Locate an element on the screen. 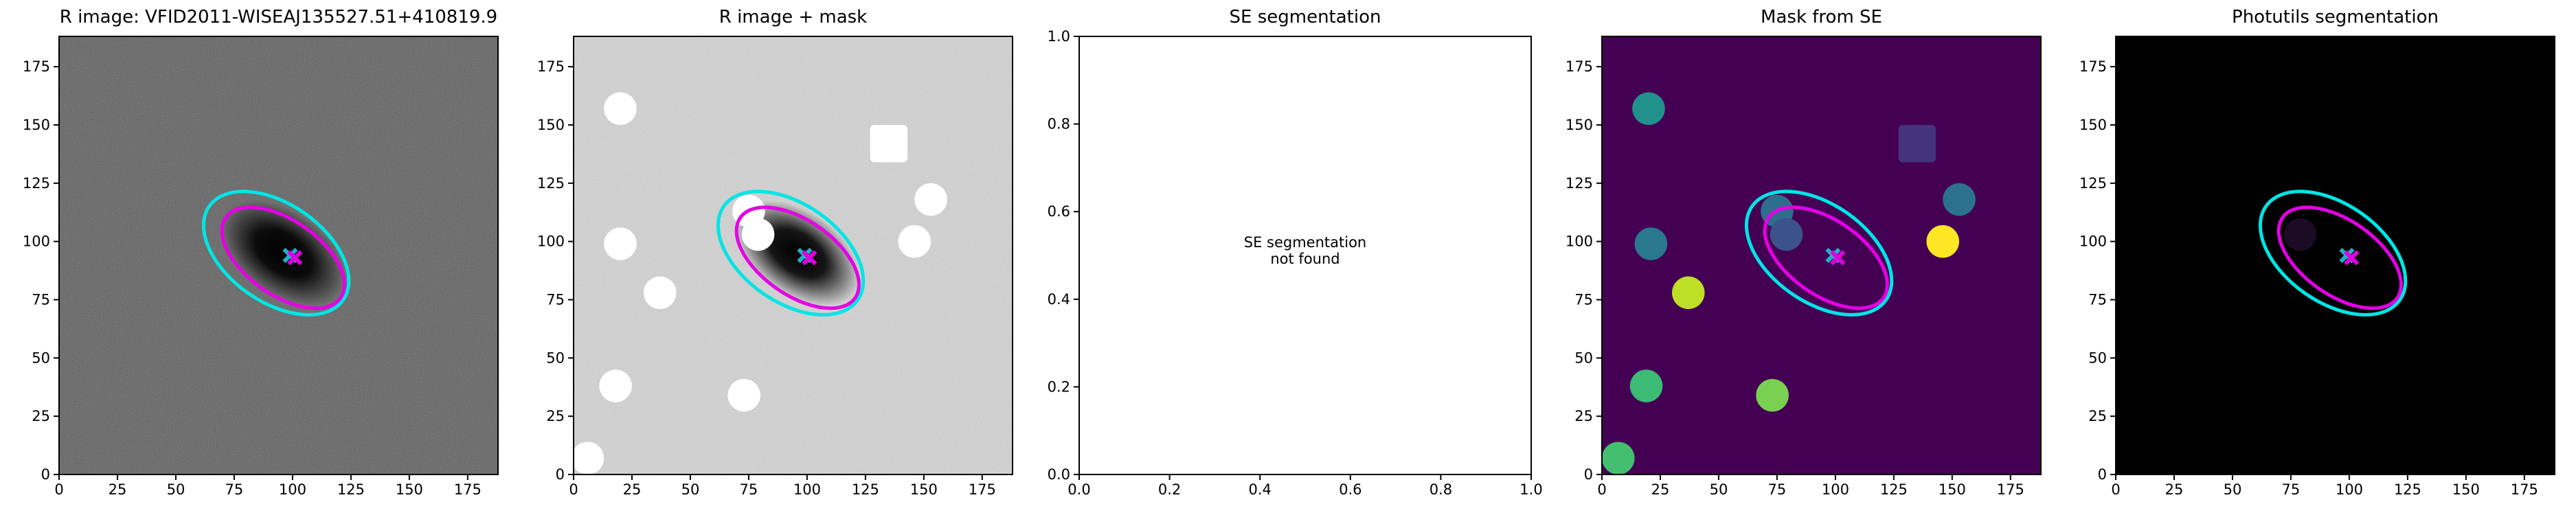 Image resolution: width=2576 pixels, height=515 pixels. y-tick-label: 0.2 is located at coordinates (1059, 386).